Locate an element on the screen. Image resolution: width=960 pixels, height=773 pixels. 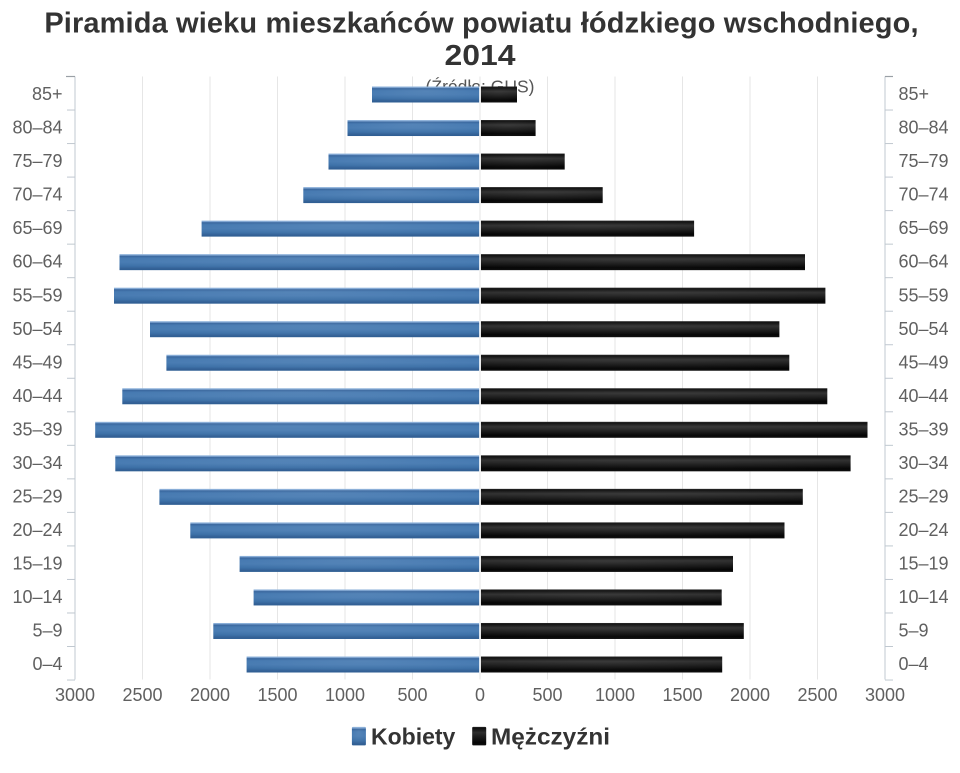
svg-text: 0 is located at coordinates (480, 695).